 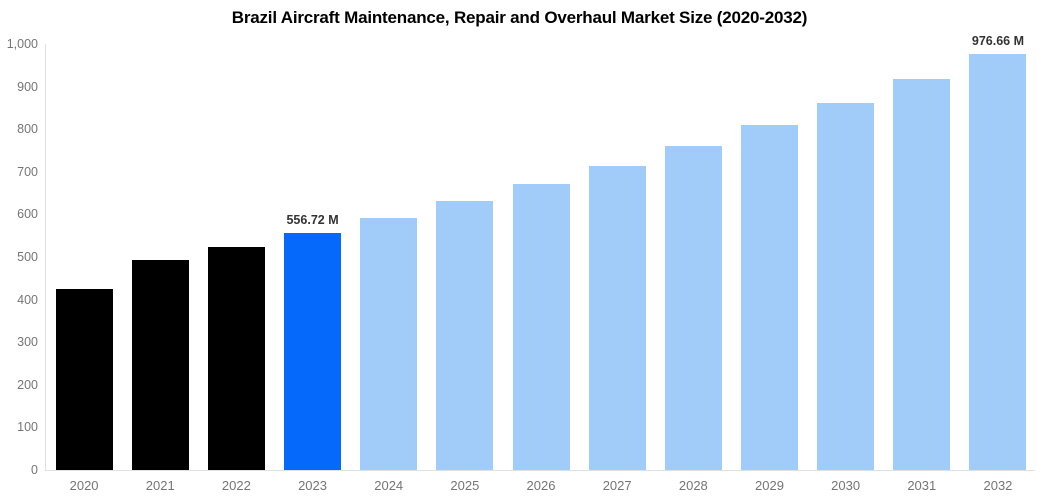 I want to click on x-tick-label-2029: 2029, so click(x=769, y=485).